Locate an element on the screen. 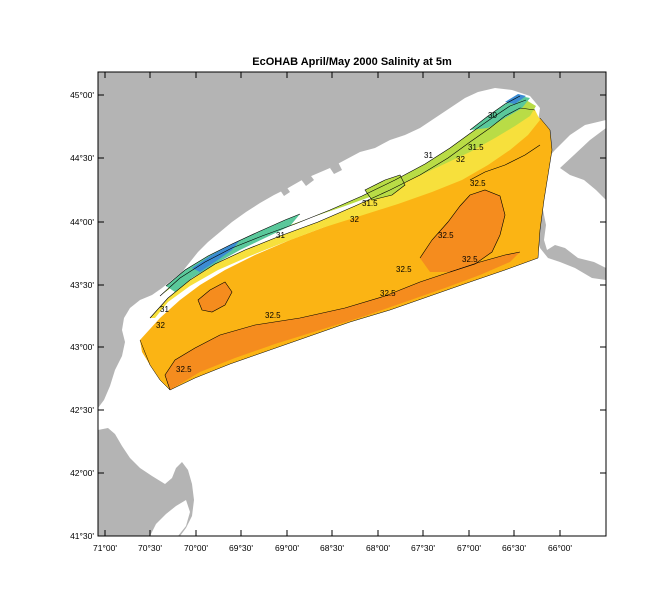 The height and width of the screenshot is (610, 670). band-31-to-31-5-inner is located at coordinates (385, 187).